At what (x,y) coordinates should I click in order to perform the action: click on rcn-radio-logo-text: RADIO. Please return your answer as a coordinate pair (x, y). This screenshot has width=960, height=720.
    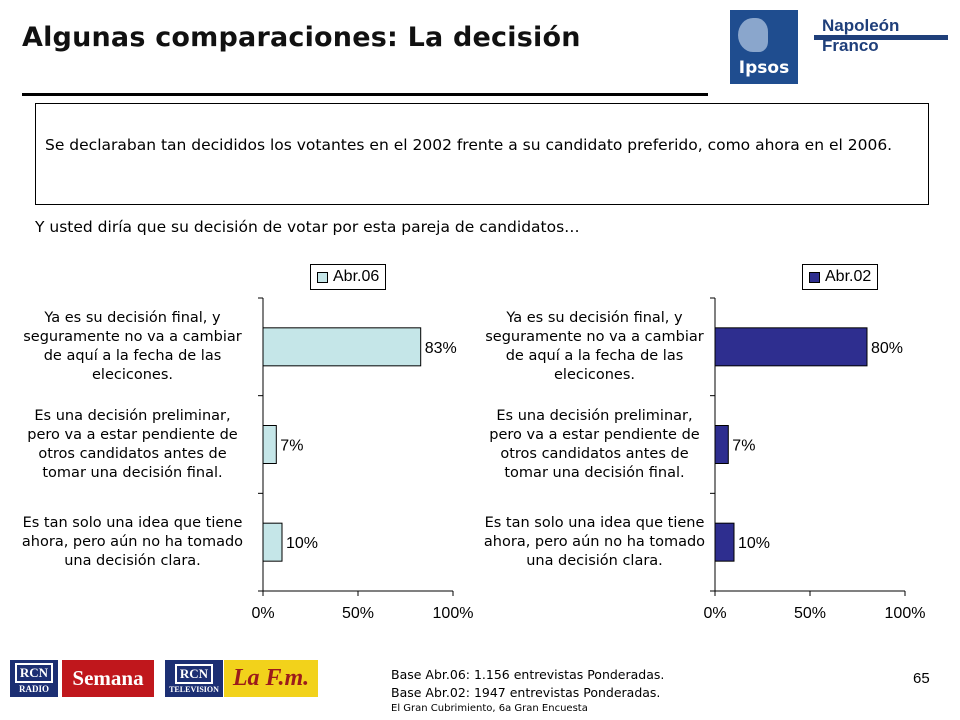
    Looking at the image, I should click on (33, 689).